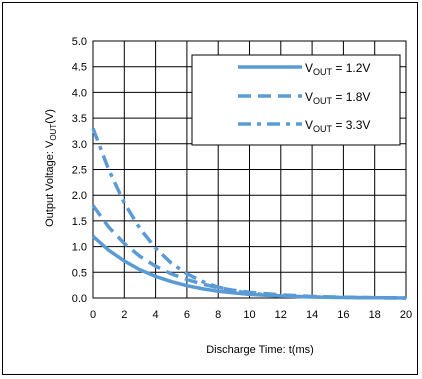  What do you see at coordinates (187, 315) in the screenshot?
I see `x-tick-label: 6` at bounding box center [187, 315].